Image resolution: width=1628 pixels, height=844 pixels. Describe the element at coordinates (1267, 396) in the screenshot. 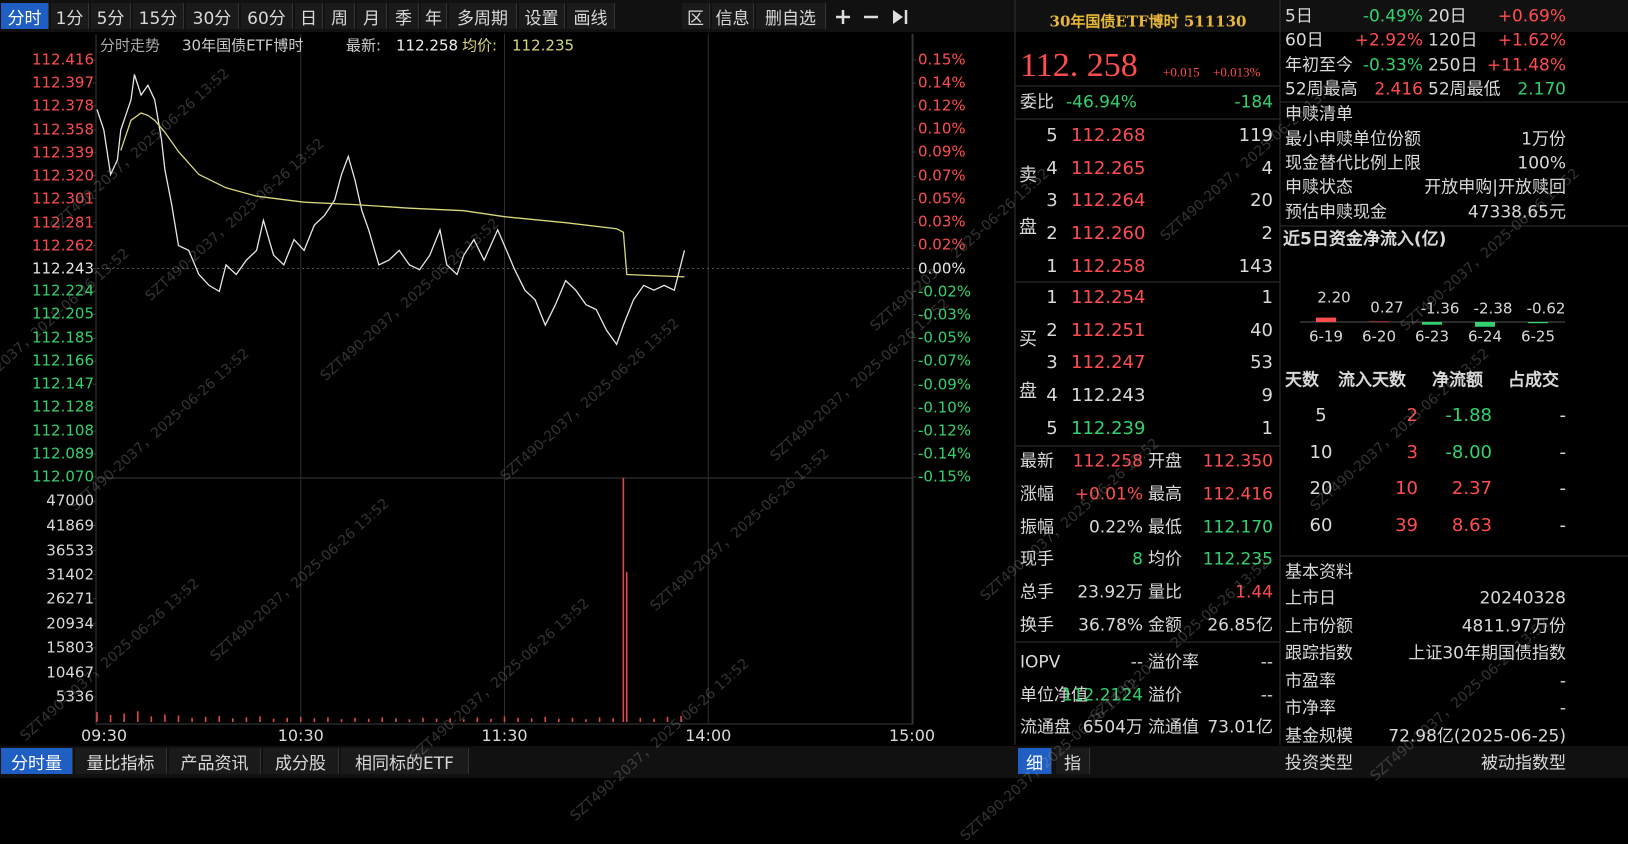

I see `text: 9` at that location.